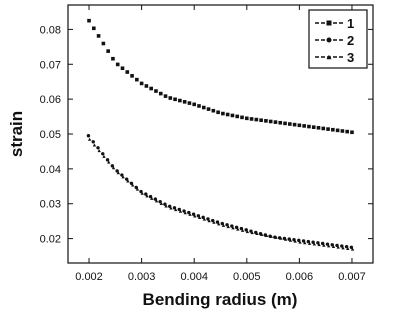  Describe the element at coordinates (16, 134) in the screenshot. I see `y-axis-title: strain` at that location.